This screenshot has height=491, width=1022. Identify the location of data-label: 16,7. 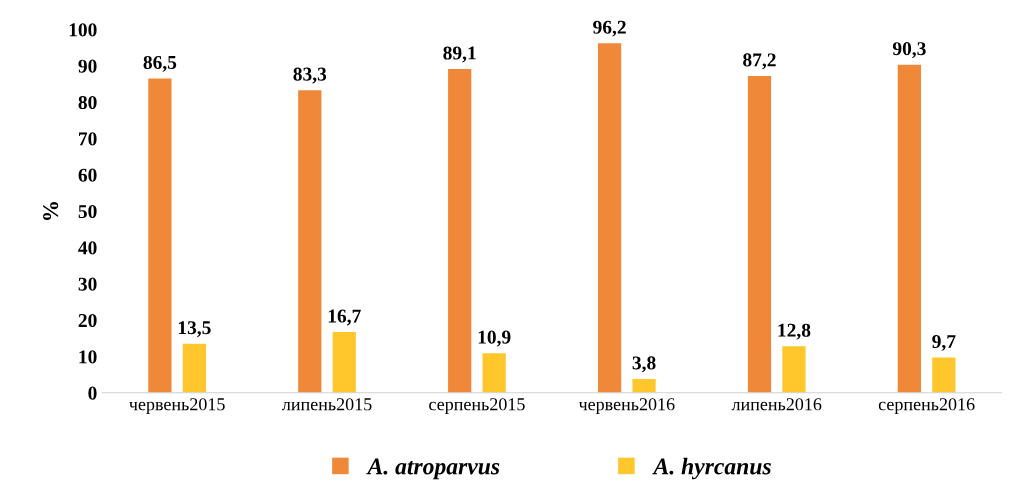
(344, 317).